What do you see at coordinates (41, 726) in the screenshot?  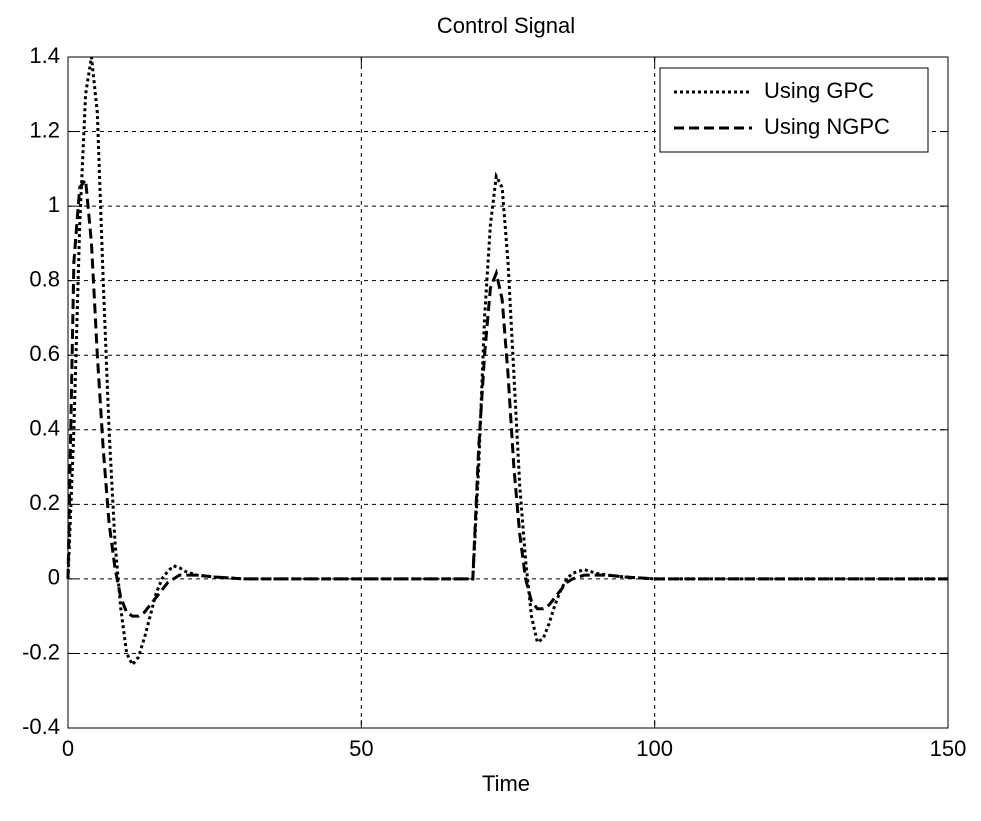 I see `y-tick-label: -0.4` at bounding box center [41, 726].